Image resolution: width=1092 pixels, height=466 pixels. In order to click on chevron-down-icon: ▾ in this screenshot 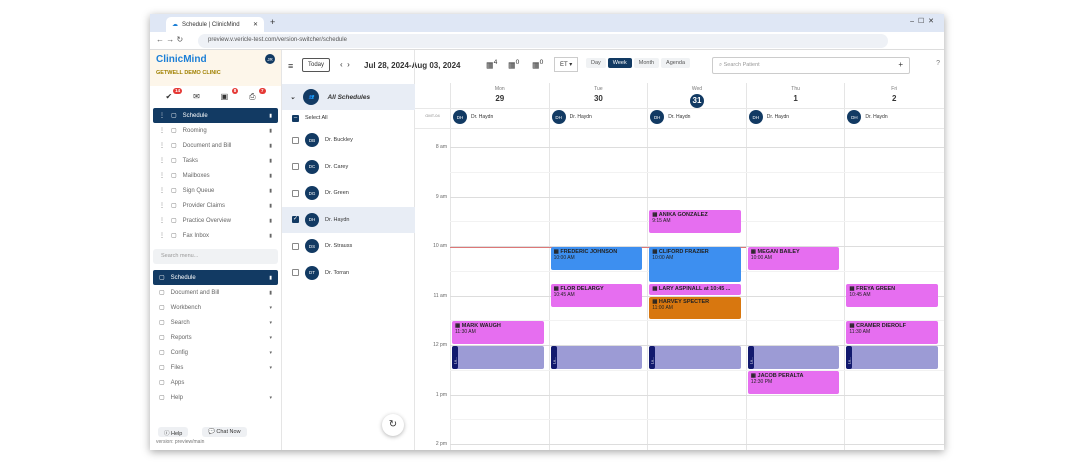, I will do `click(270, 397)`.